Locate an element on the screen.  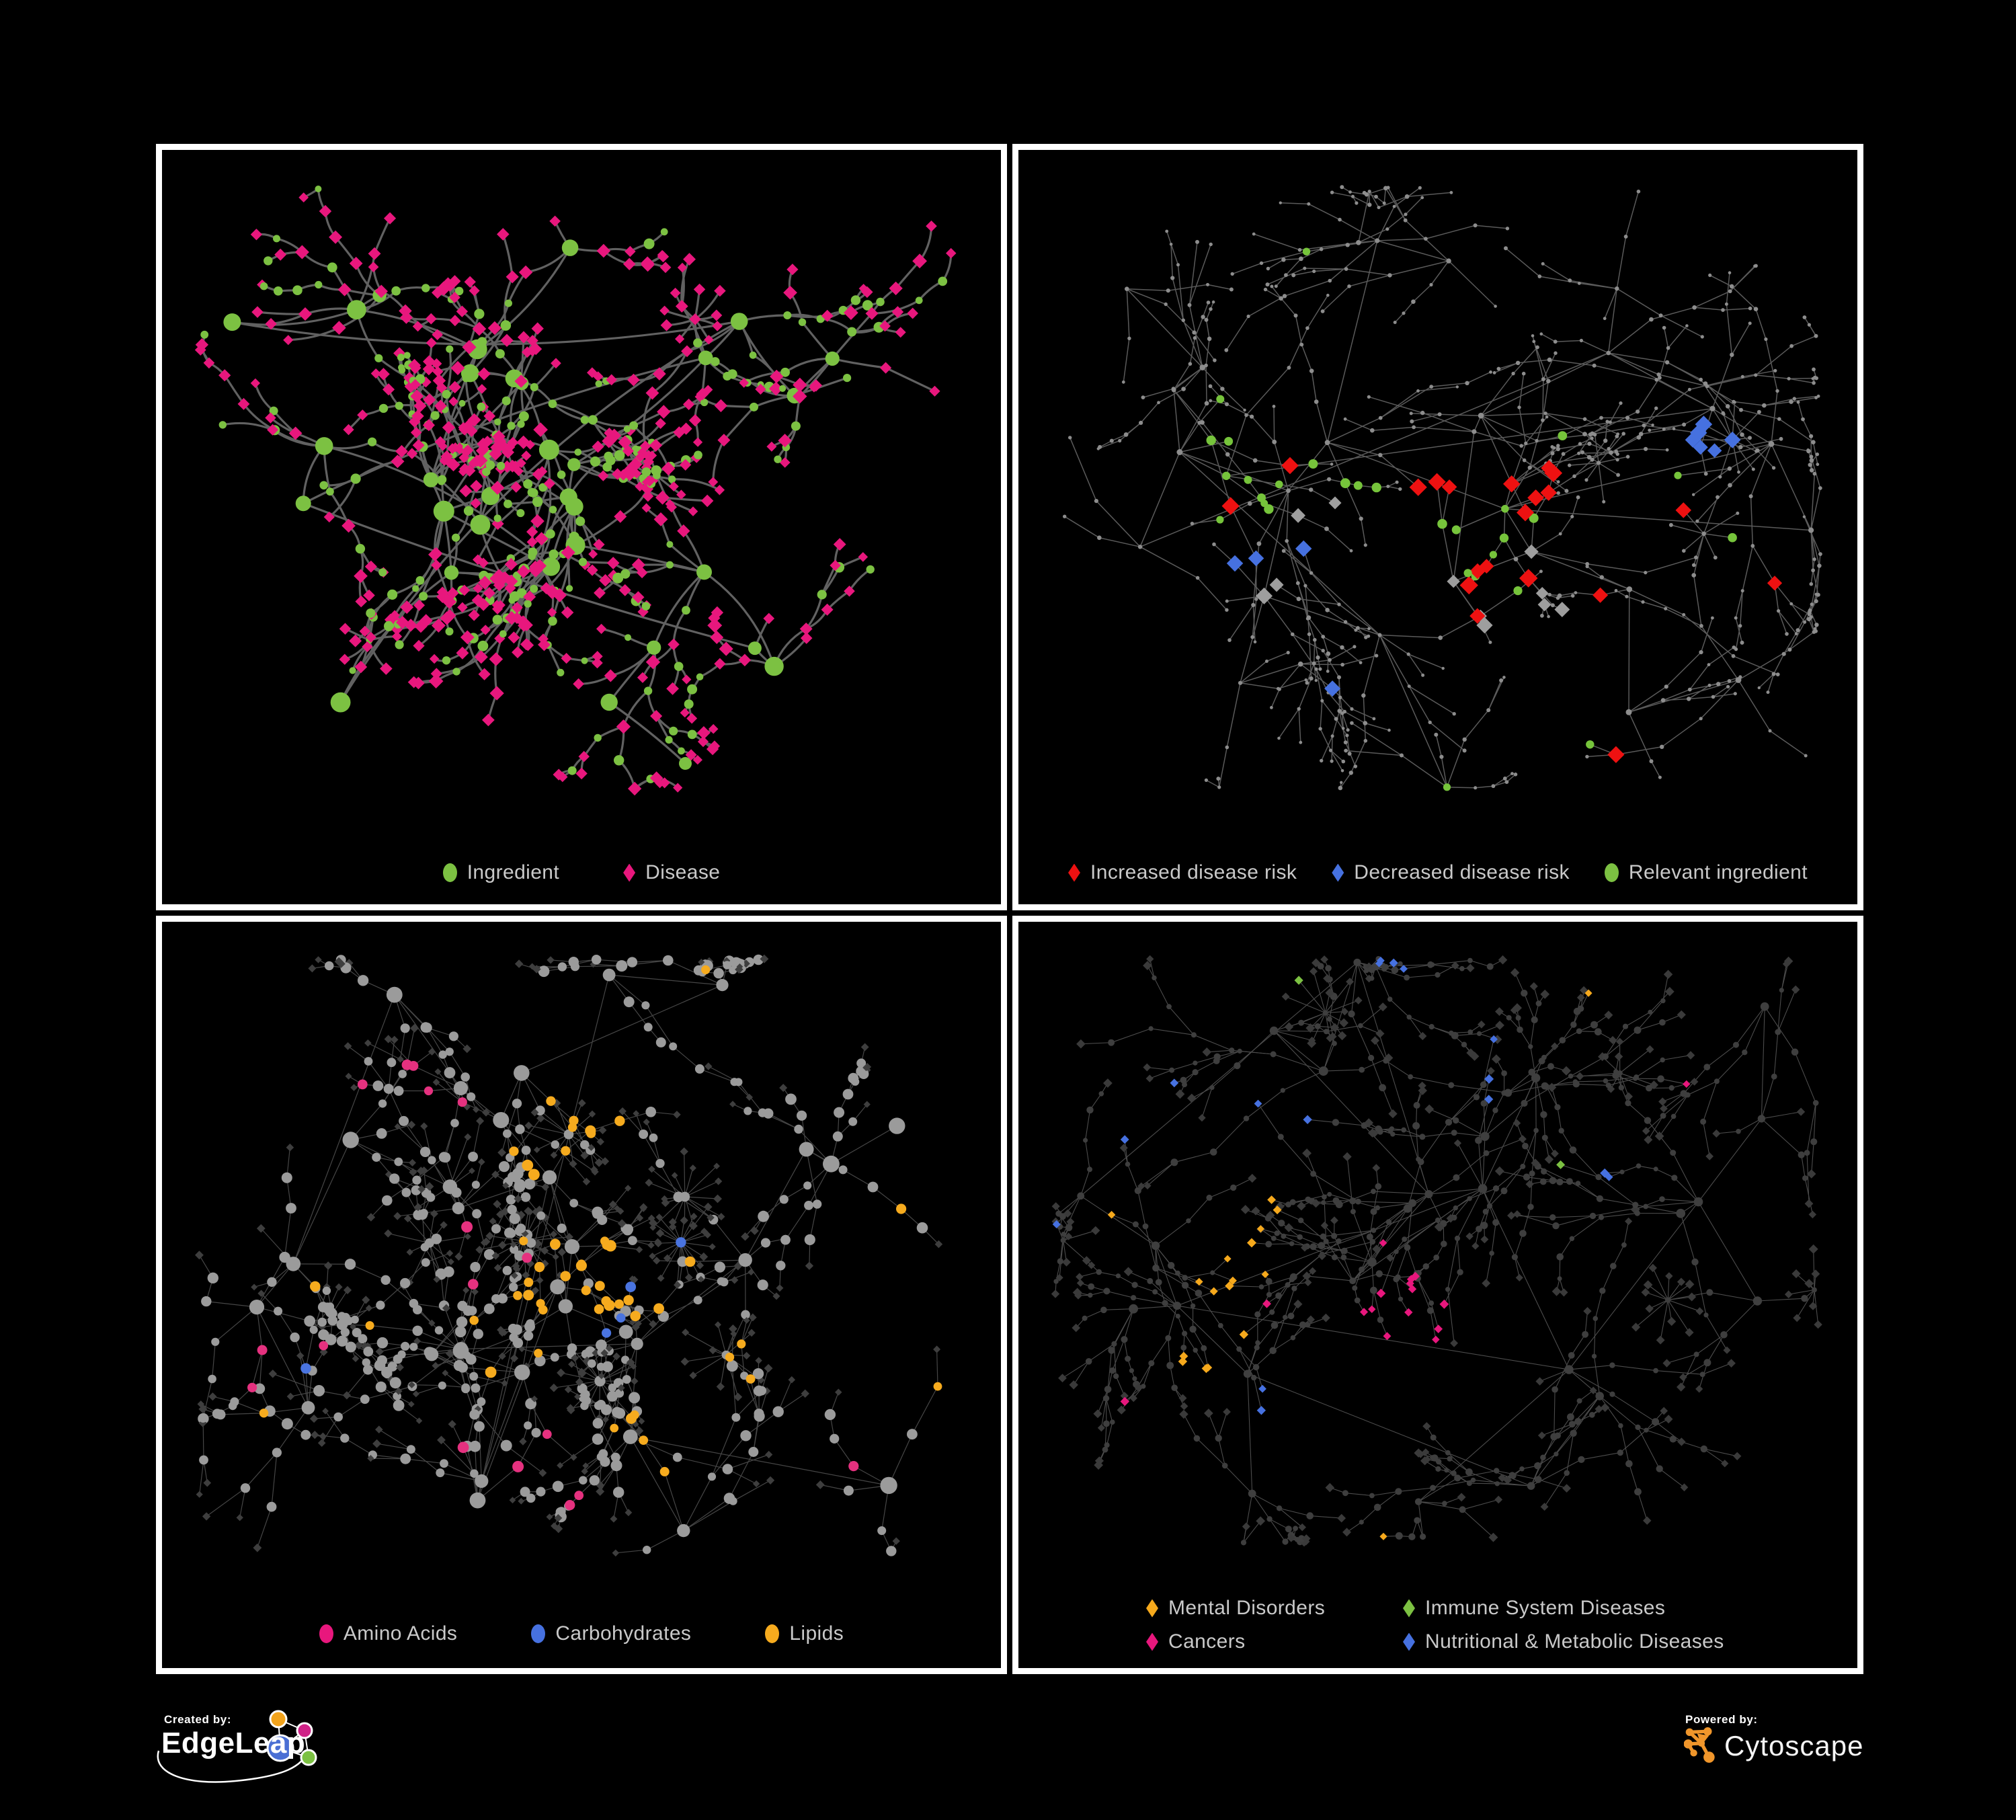
network-disease-categories is located at coordinates (1436, 1251).